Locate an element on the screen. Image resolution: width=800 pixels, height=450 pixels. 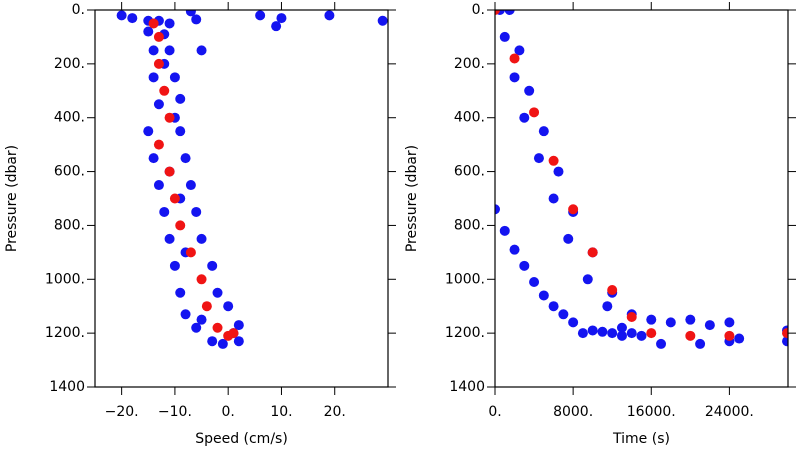
x-tick-label: −20. is located at coordinates (122, 412).